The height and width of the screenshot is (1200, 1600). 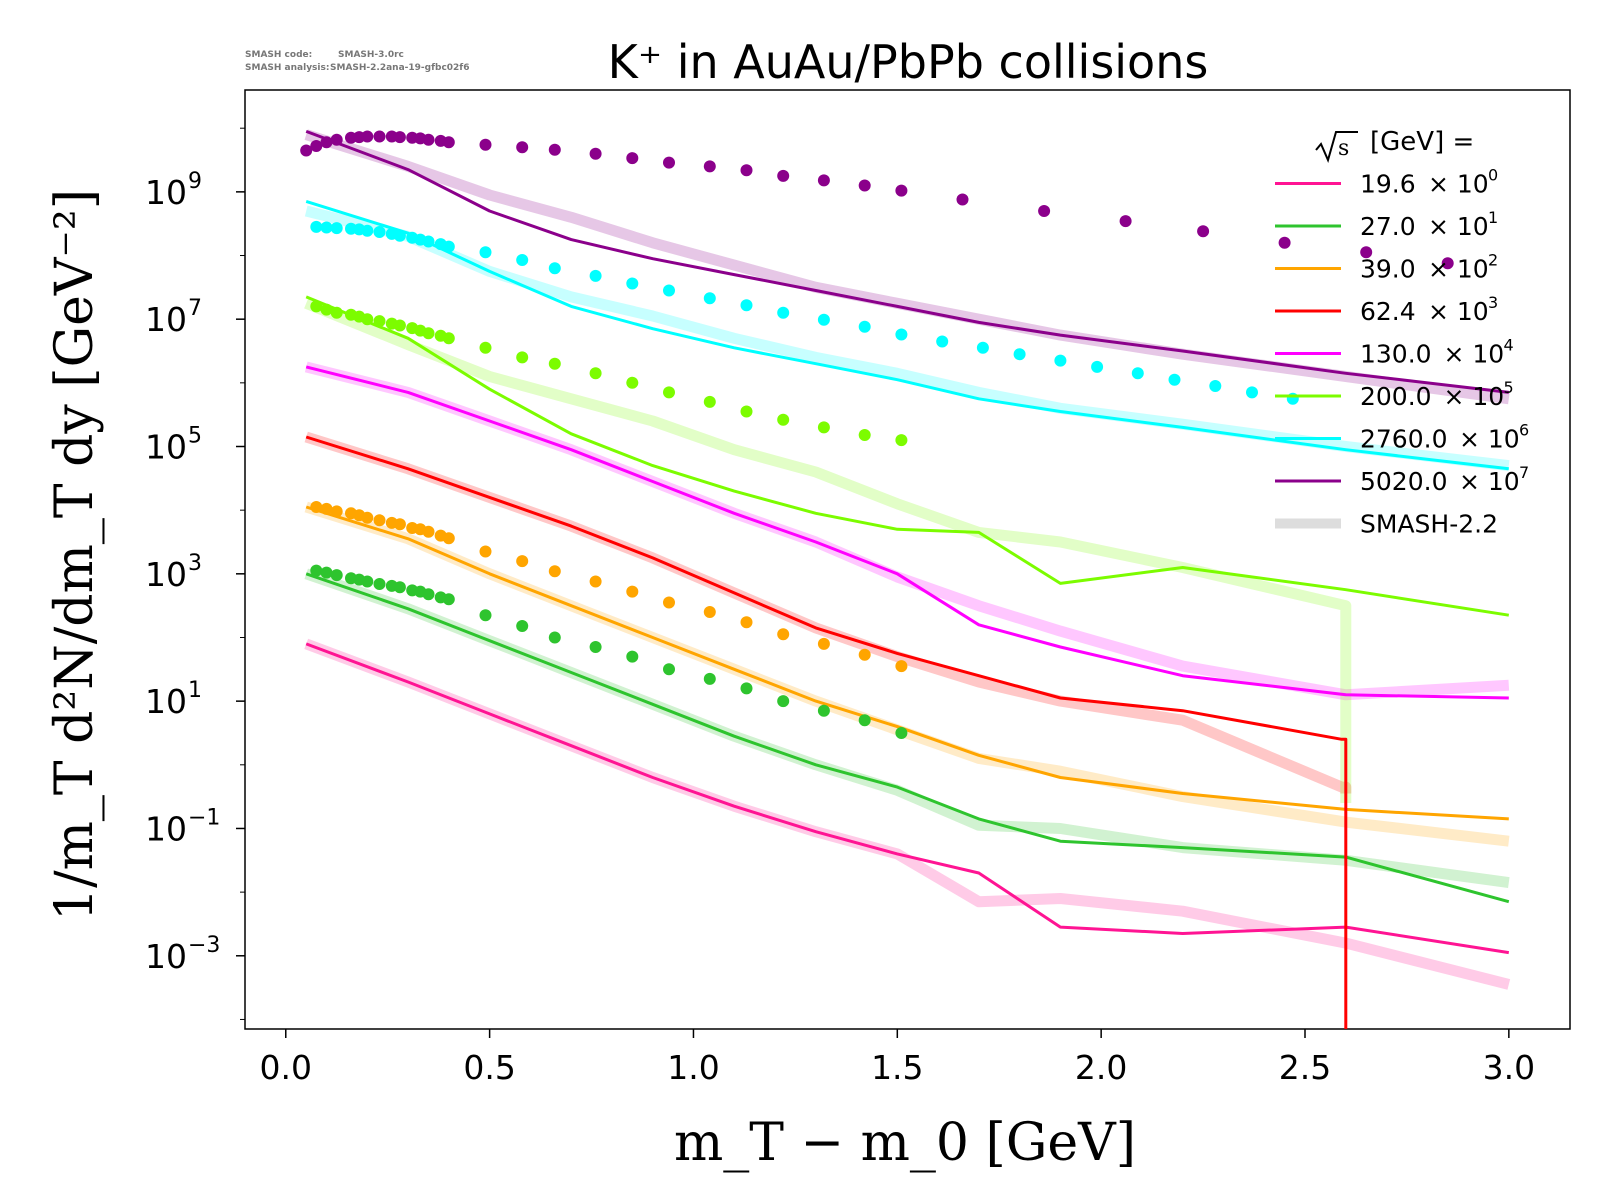 I want to click on legend-label: 39.0, so click(x=1388, y=269).